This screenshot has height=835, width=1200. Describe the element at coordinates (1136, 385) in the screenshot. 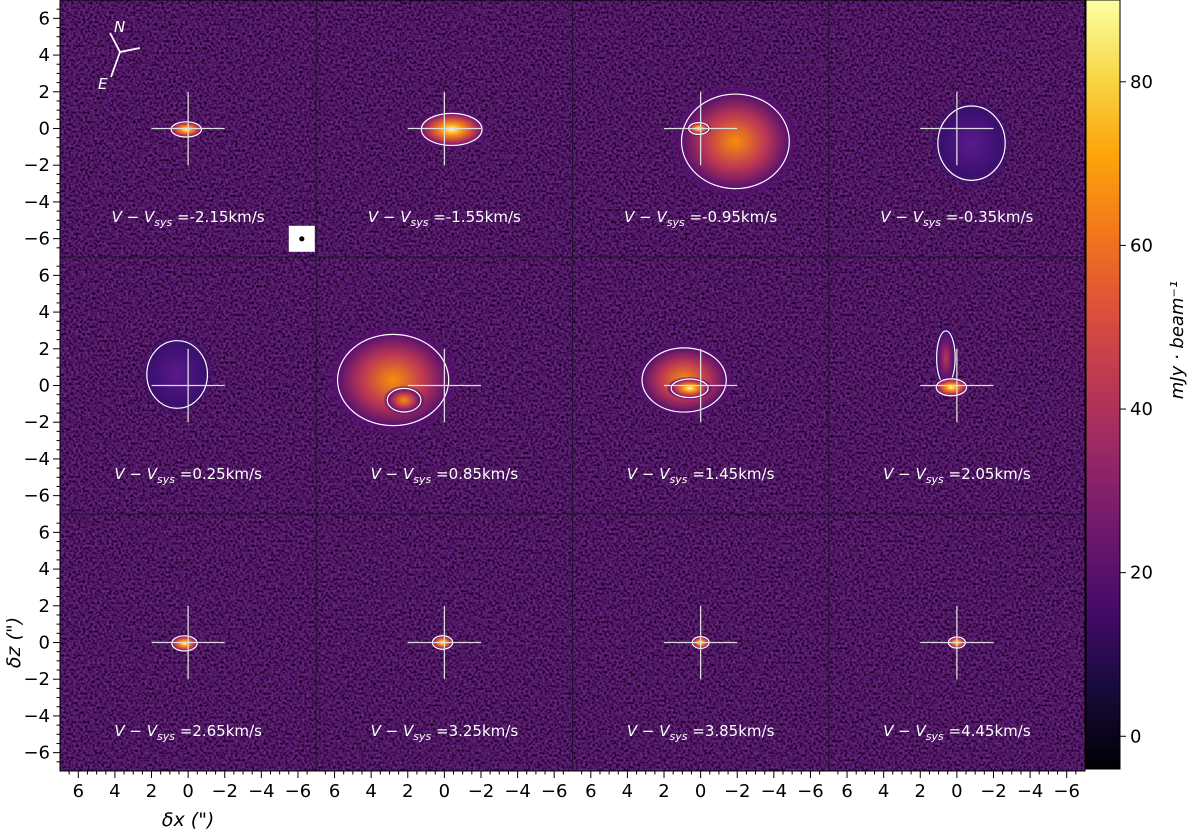

I see `colorbar: 0 20 40 60 80 mJy · beam⁻¹` at that location.